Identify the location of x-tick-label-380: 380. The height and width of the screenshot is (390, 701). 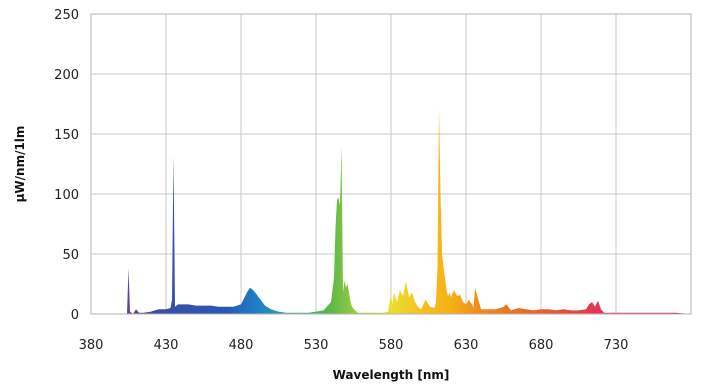
(91, 345).